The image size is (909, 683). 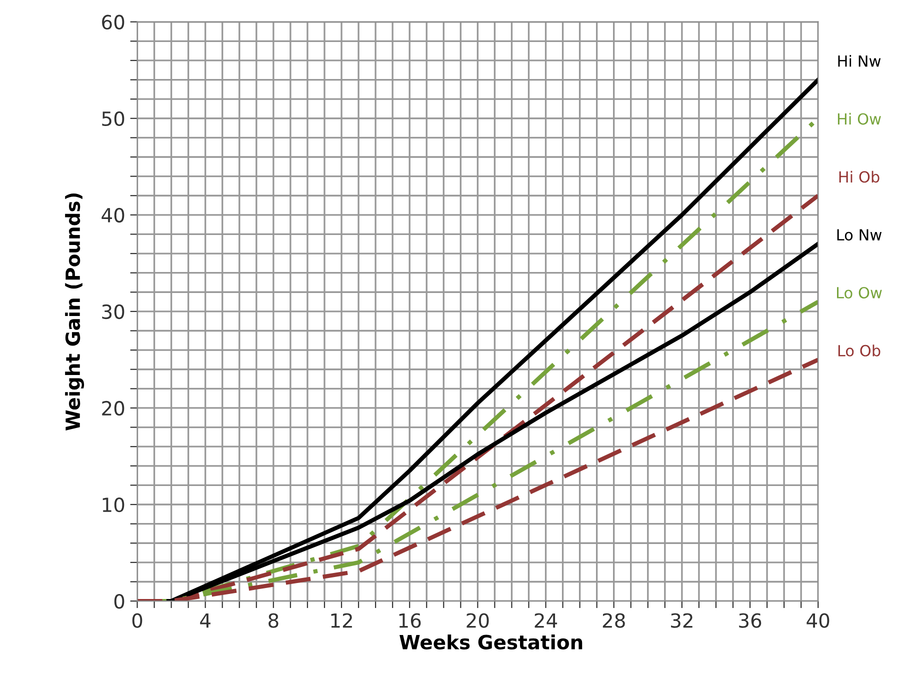 I want to click on y-tick-label: 0, so click(x=119, y=601).